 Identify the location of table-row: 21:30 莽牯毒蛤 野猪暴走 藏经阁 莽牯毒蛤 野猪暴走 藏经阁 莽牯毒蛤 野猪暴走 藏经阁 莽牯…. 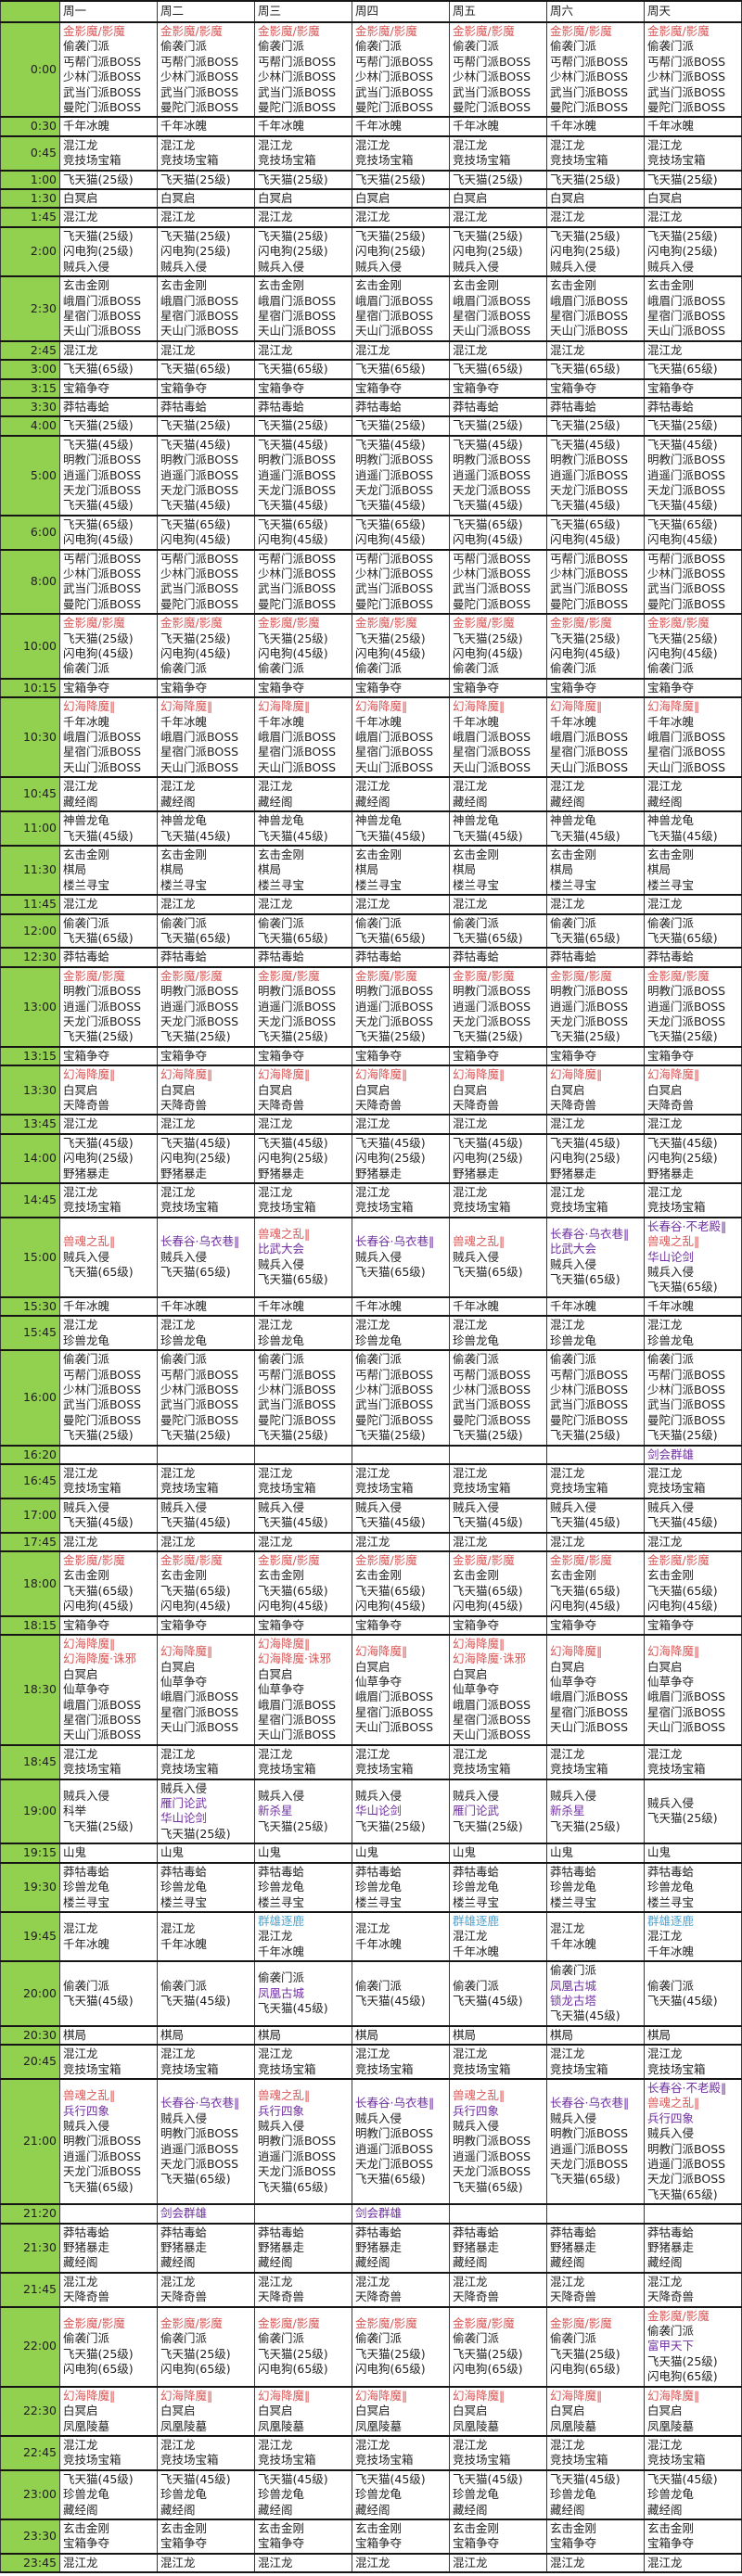
(371, 2248).